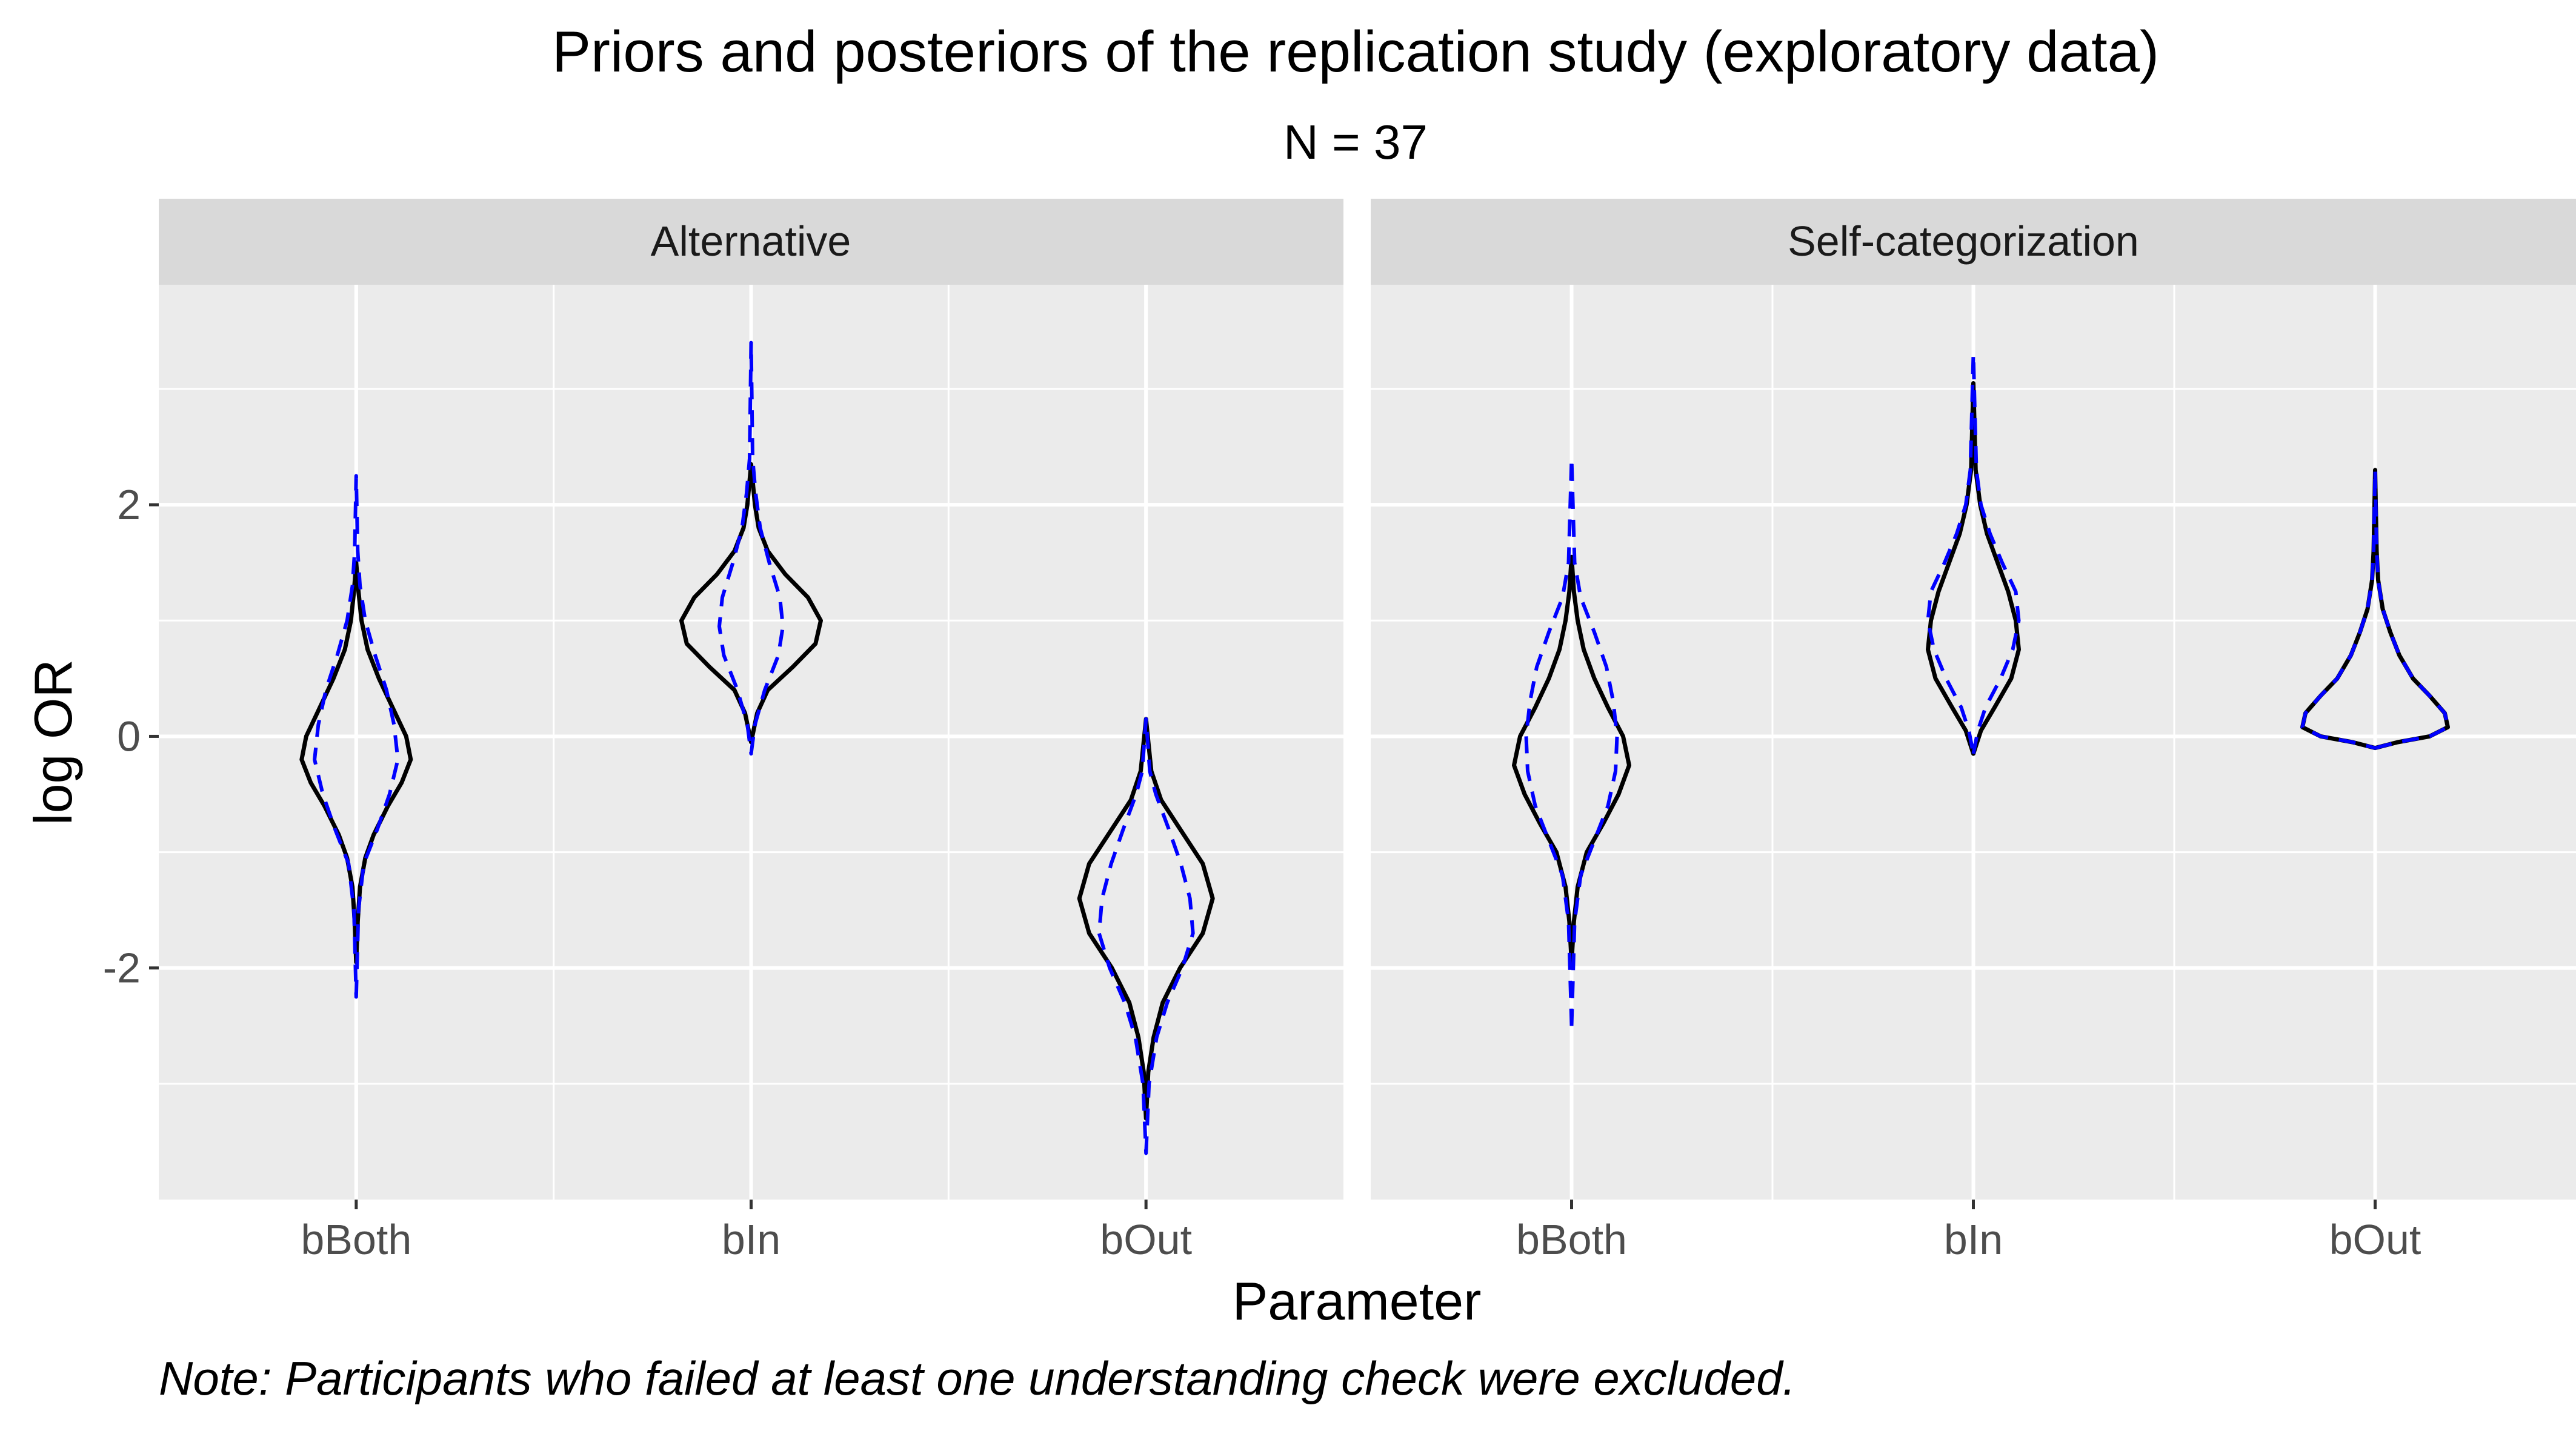 This screenshot has width=2576, height=1431. Describe the element at coordinates (122, 968) in the screenshot. I see `y-tick-label: -2` at that location.